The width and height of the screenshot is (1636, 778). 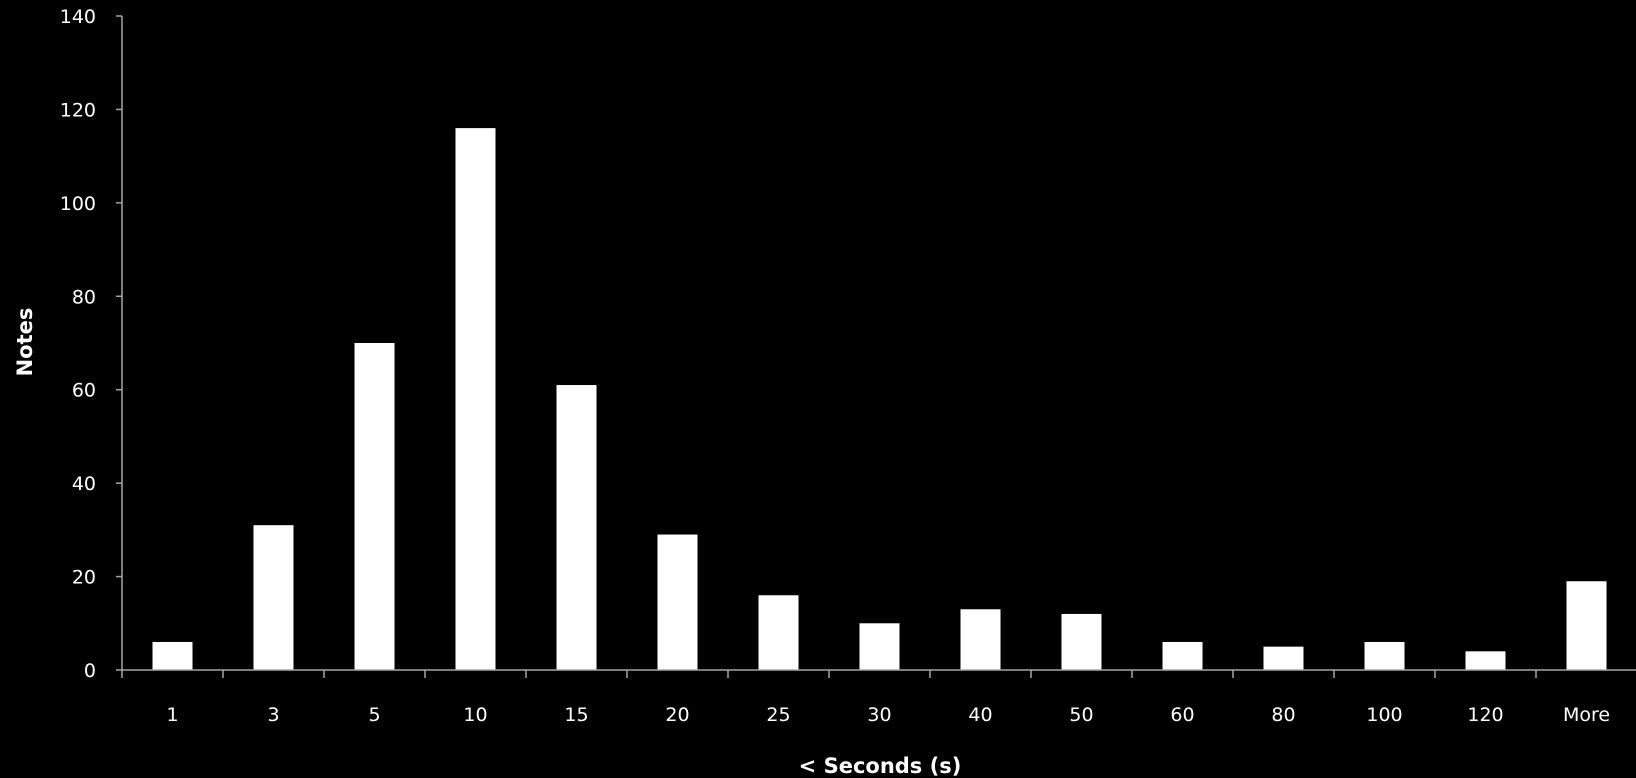 What do you see at coordinates (880, 766) in the screenshot?
I see `x-axis-title: < Seconds (s)` at bounding box center [880, 766].